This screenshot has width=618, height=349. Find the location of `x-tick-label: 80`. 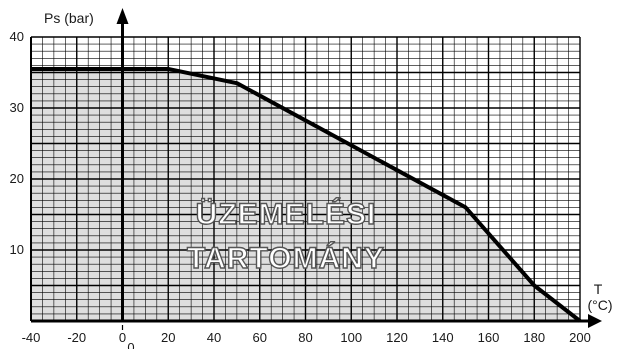

x-tick-label: 80 is located at coordinates (305, 337).